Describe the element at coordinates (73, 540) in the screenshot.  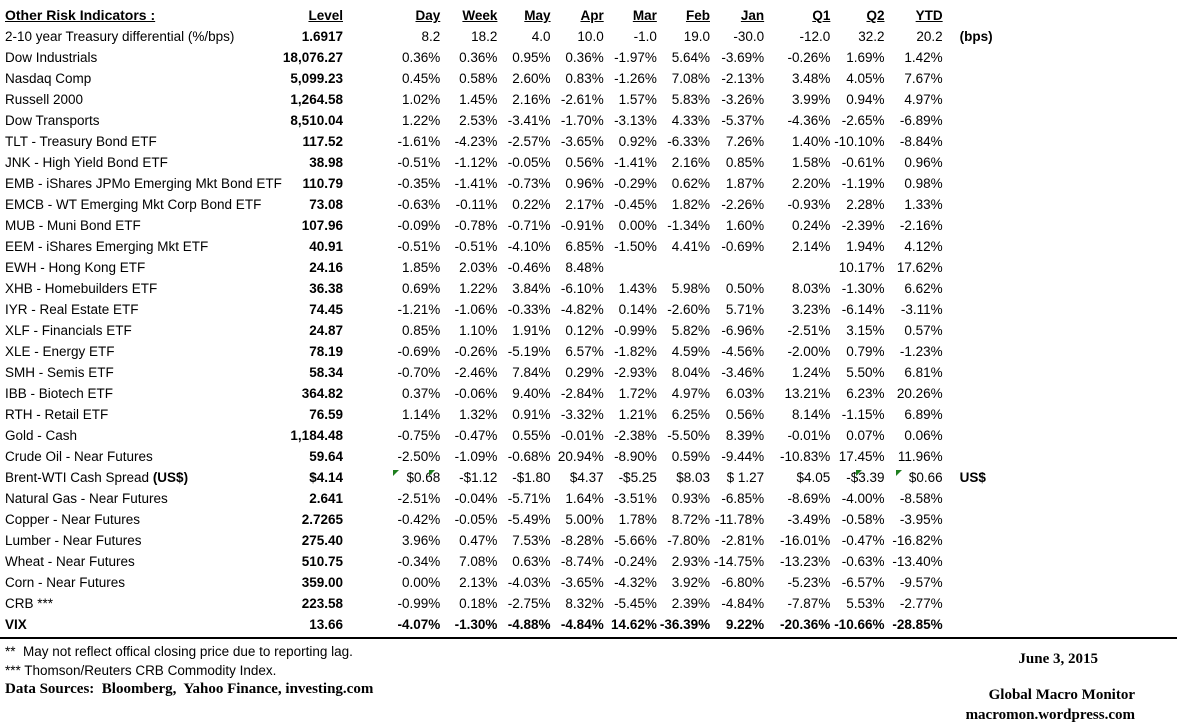
I see `row-label: Lumber - Near Futures` at that location.